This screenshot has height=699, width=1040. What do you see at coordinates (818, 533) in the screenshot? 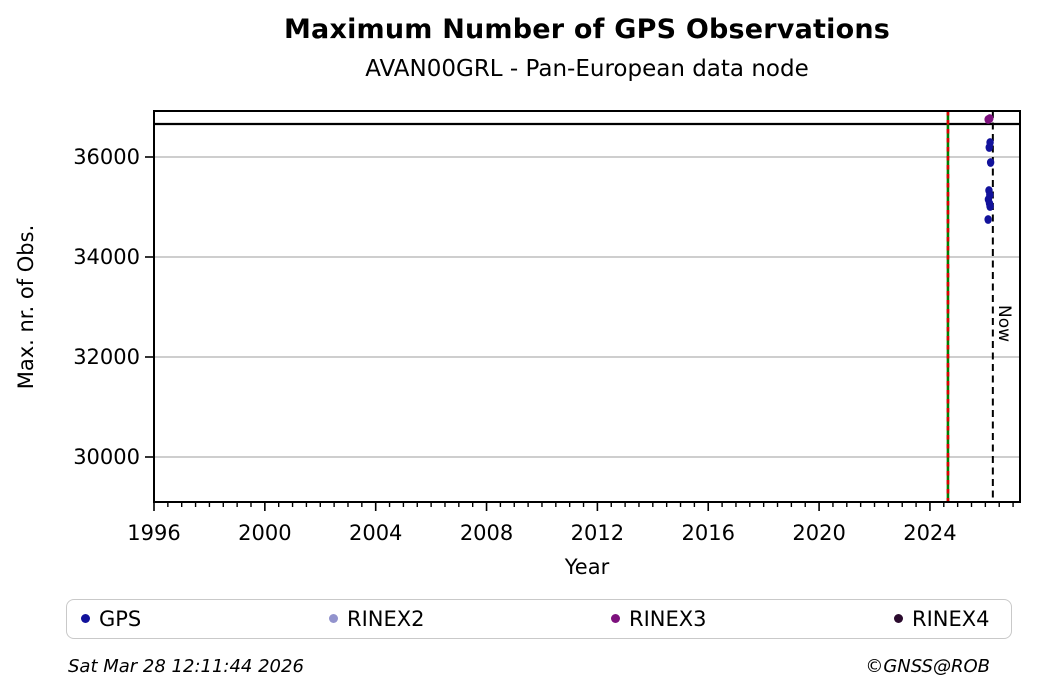
I see `x-tick-label: 2020` at bounding box center [818, 533].